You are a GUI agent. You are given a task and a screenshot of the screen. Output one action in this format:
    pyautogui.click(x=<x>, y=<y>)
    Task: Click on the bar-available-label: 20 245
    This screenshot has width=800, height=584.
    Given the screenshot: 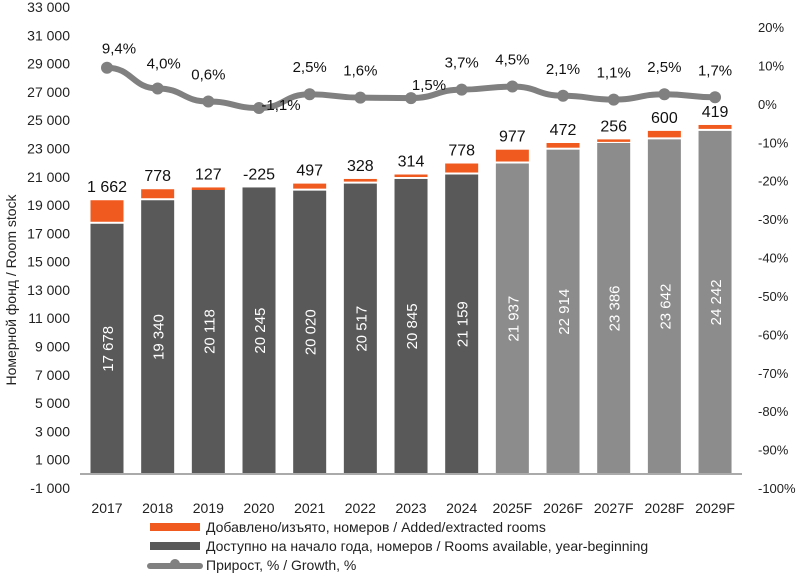 What is the action you would take?
    pyautogui.click(x=260, y=331)
    